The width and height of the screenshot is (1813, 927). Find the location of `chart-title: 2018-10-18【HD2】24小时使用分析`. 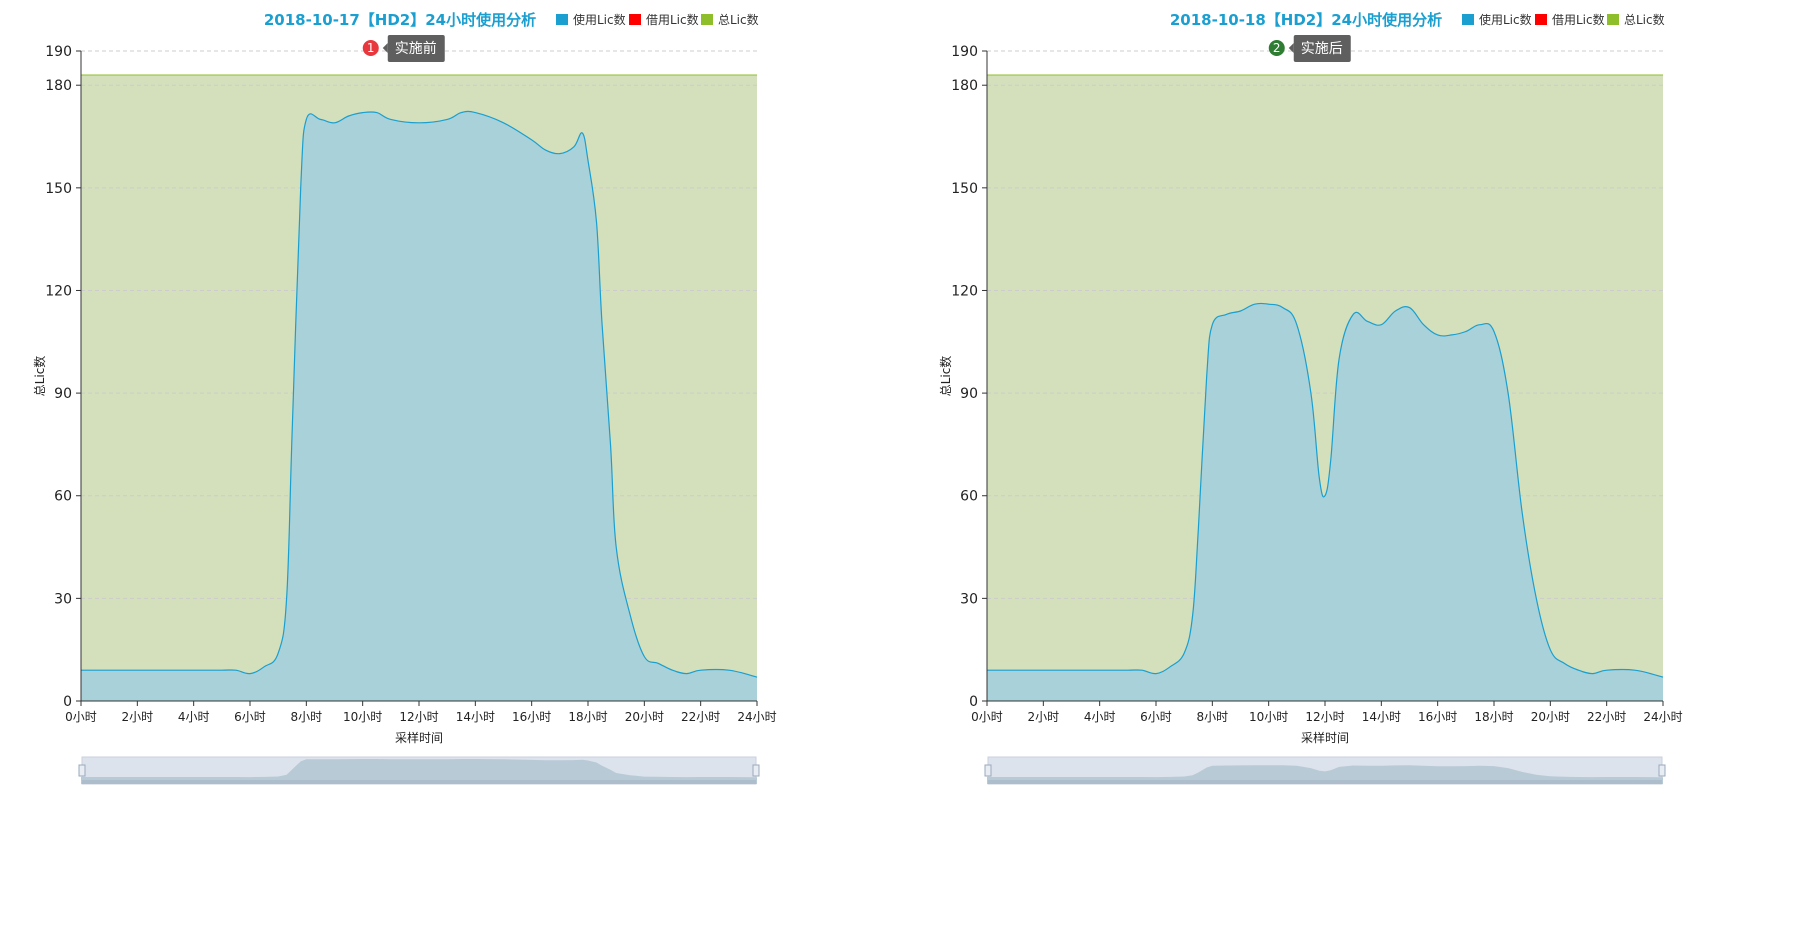

chart-title: 2018-10-18【HD2】24小时使用分析 is located at coordinates (1306, 20).